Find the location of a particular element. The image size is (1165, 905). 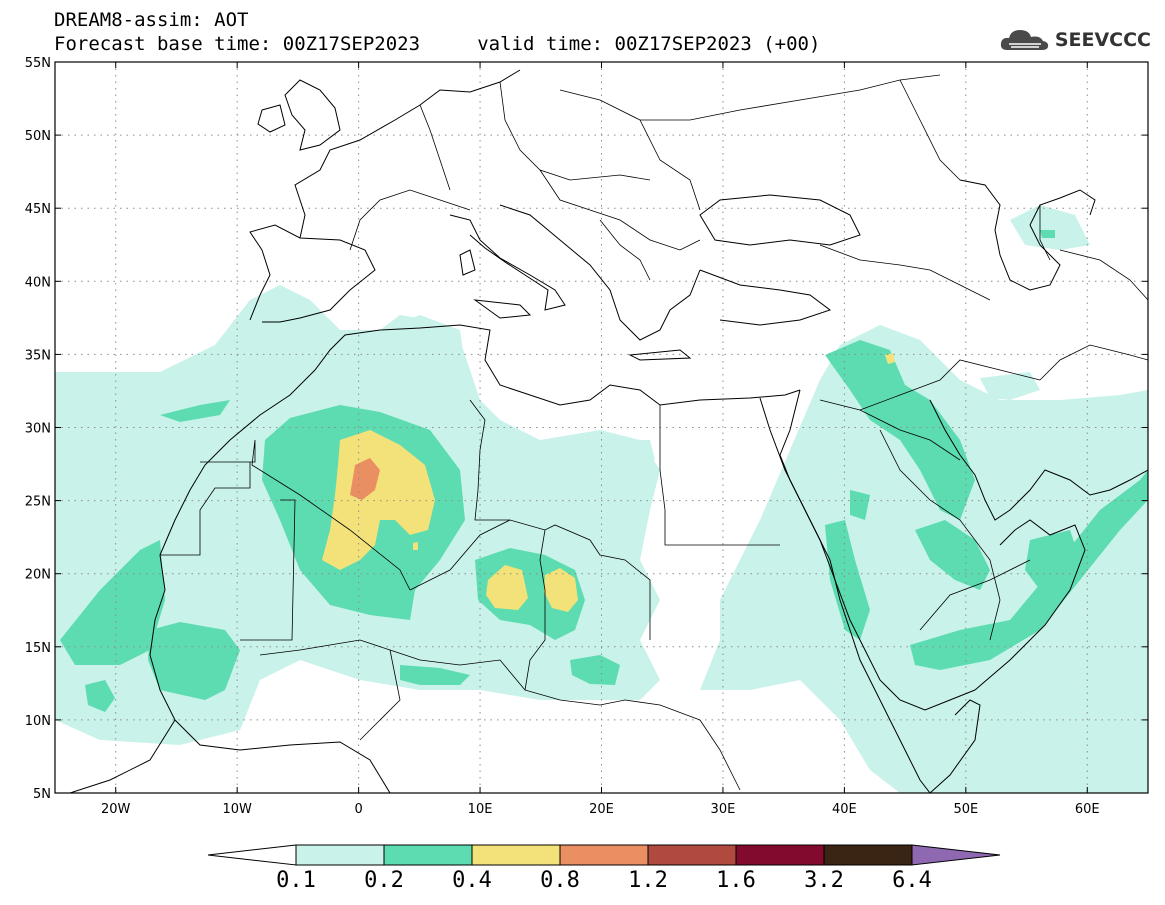

lon-tick-label: 30E is located at coordinates (723, 809).